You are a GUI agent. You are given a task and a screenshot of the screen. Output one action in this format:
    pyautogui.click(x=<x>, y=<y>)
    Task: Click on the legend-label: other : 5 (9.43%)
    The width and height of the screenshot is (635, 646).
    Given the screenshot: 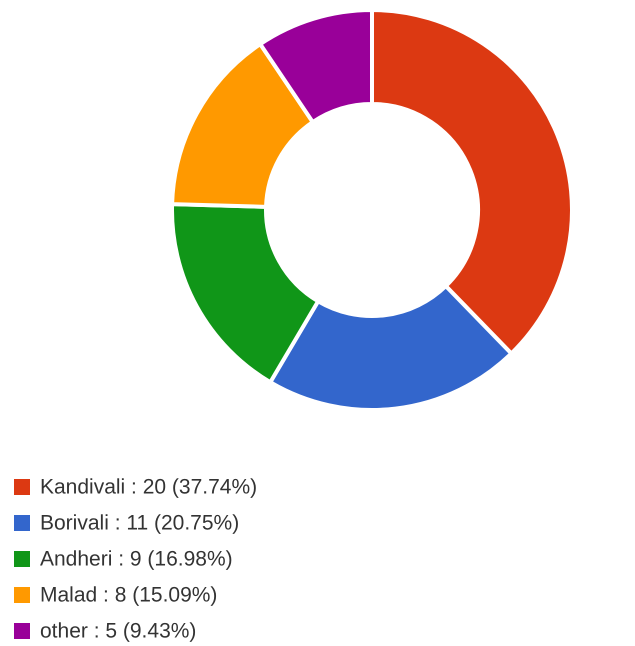 What is the action you would take?
    pyautogui.click(x=118, y=631)
    